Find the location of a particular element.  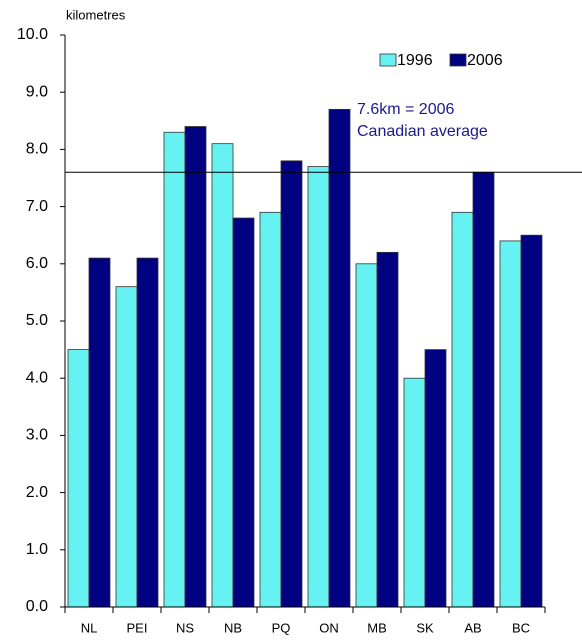

x-tick-label: MB is located at coordinates (377, 627).